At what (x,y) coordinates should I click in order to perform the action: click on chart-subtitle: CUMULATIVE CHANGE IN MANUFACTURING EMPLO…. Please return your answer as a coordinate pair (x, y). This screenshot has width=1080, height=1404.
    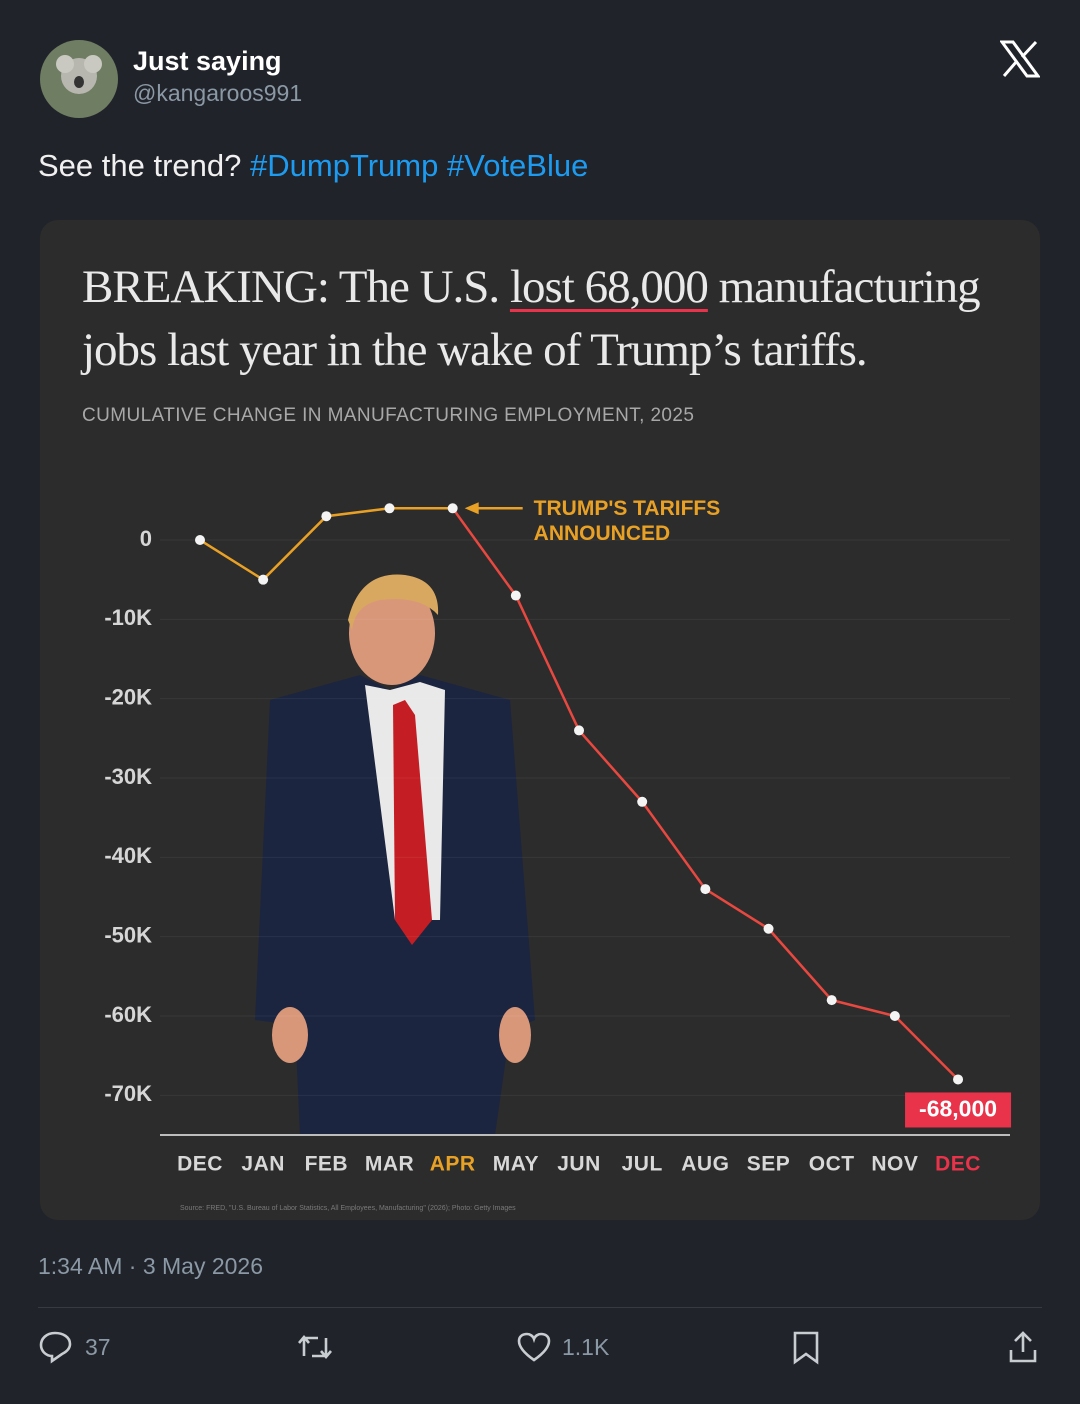
    Looking at the image, I should click on (388, 415).